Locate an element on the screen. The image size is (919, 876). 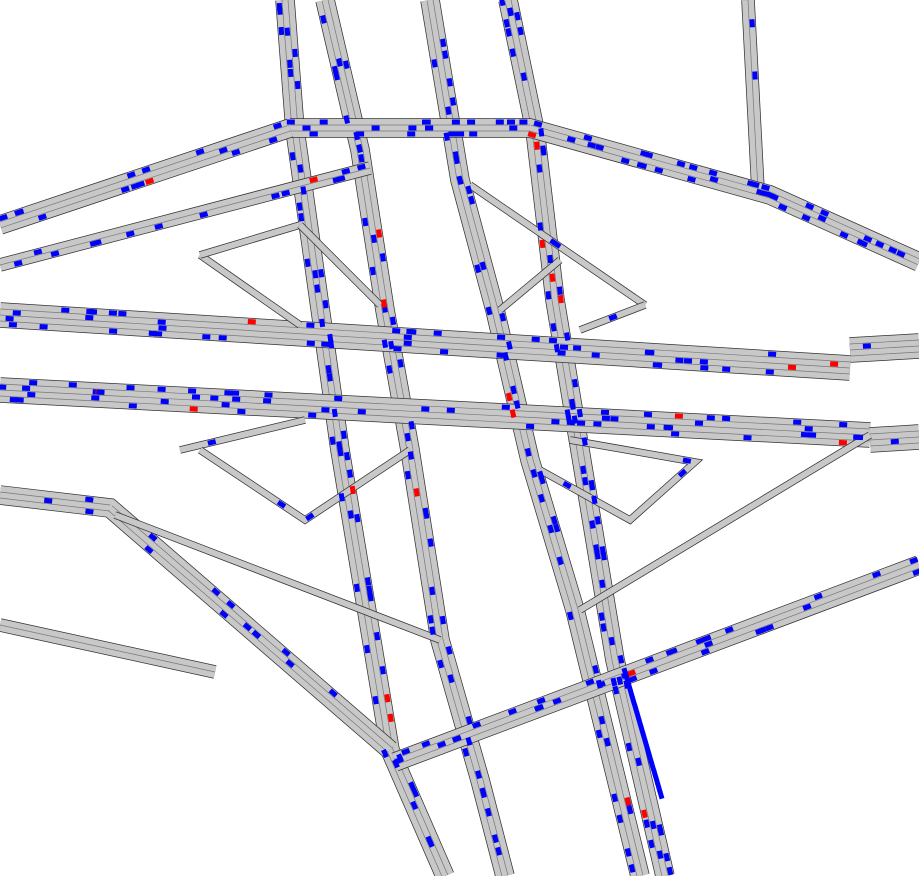
road is located at coordinates (242, 435).